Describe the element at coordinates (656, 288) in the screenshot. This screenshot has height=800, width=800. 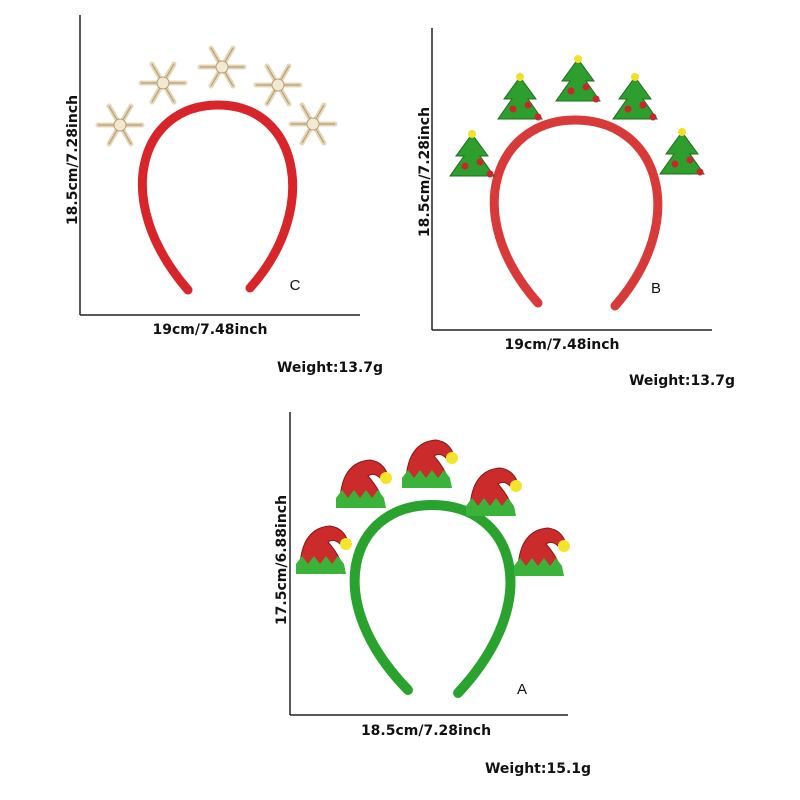
I see `variant-letter: B` at that location.